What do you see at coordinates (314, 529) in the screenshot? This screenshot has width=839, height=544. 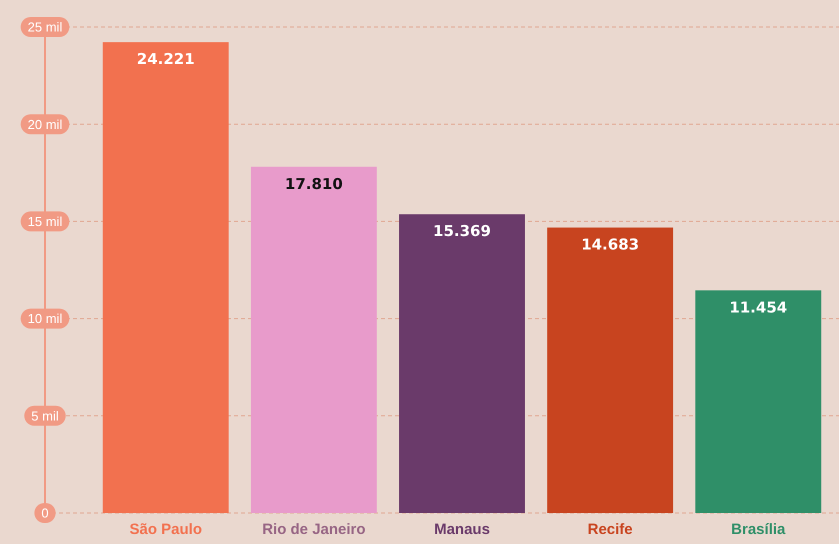 I see `x-tick-label: Rio de Janeiro` at bounding box center [314, 529].